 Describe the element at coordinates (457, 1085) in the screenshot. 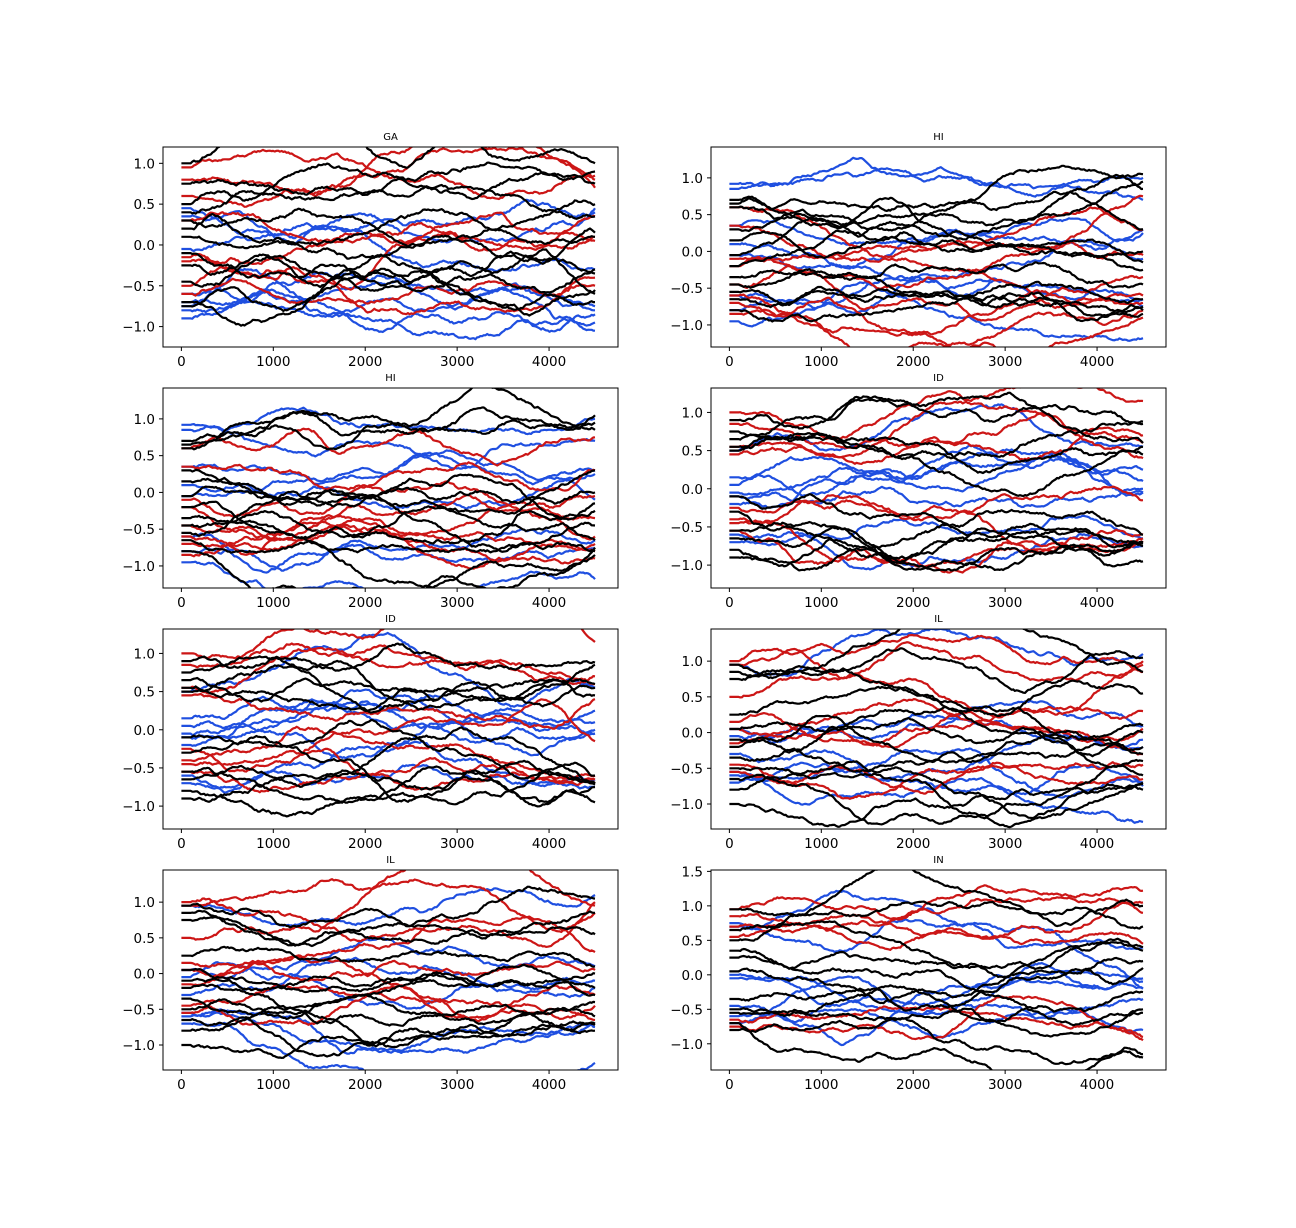

I see `x-tick-label: 3000` at that location.